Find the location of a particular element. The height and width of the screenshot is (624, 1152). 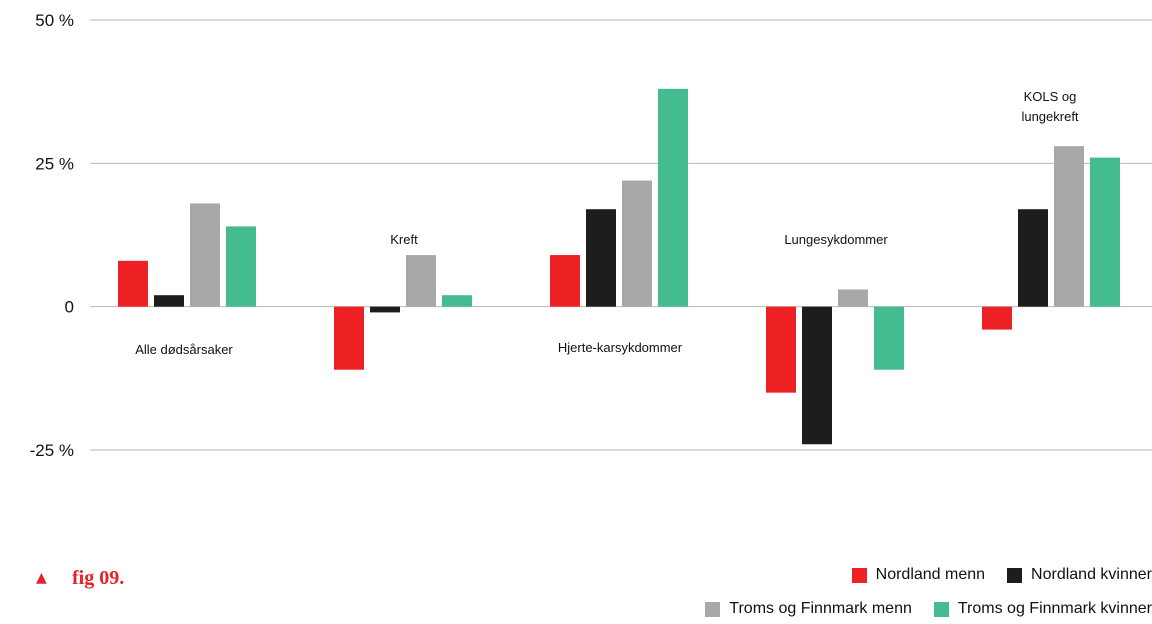

figure-number: fig 09. is located at coordinates (98, 577).